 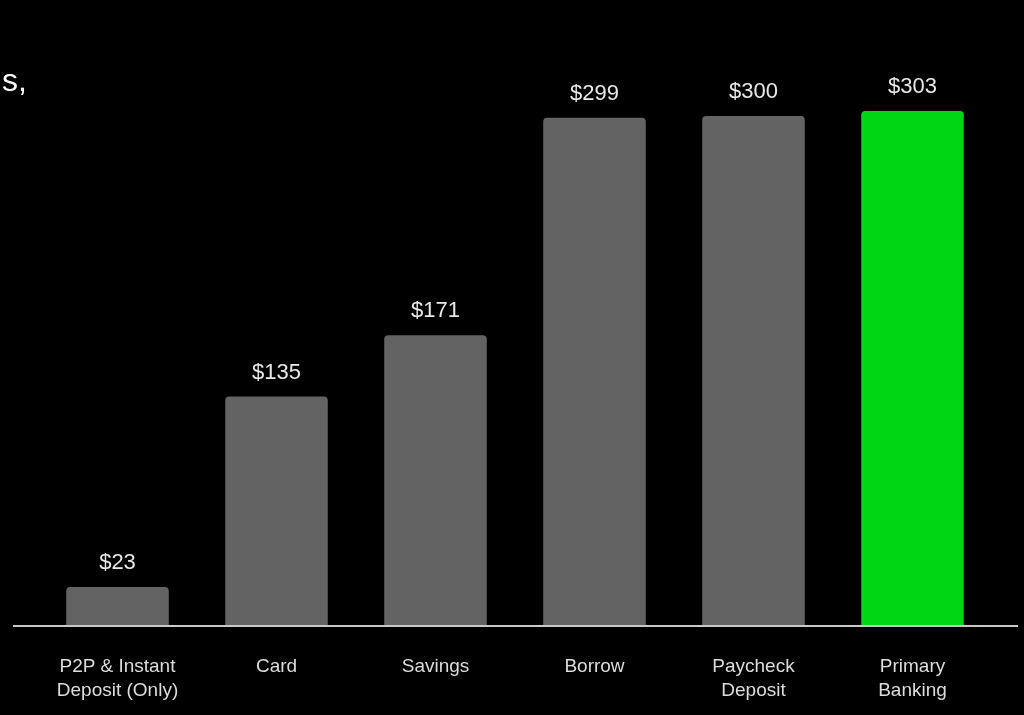 What do you see at coordinates (753, 91) in the screenshot?
I see `data-label: $300` at bounding box center [753, 91].